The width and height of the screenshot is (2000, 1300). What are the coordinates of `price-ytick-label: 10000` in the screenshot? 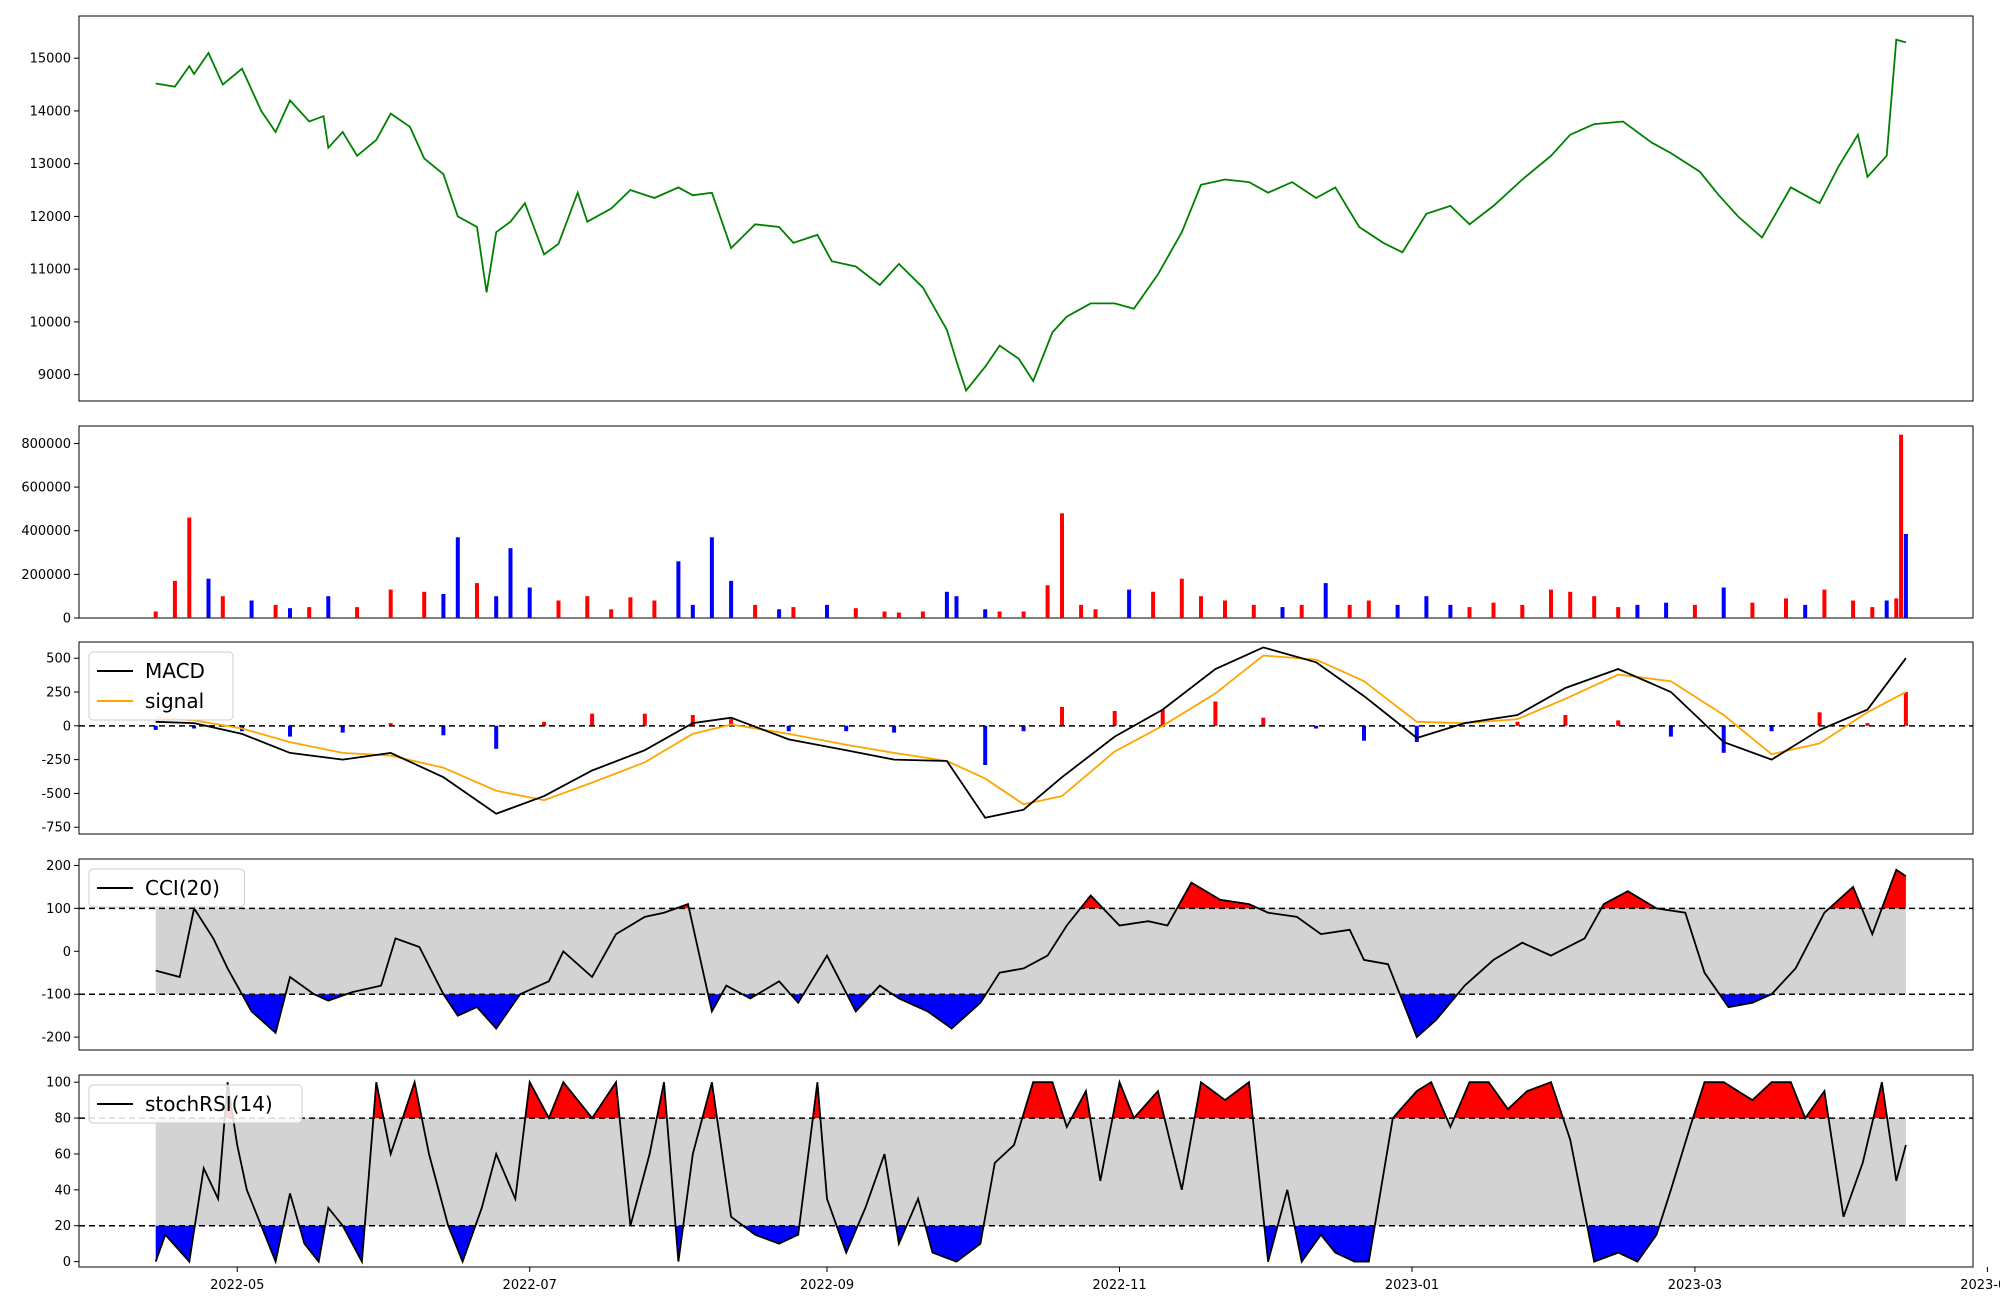 It's located at (50, 322).